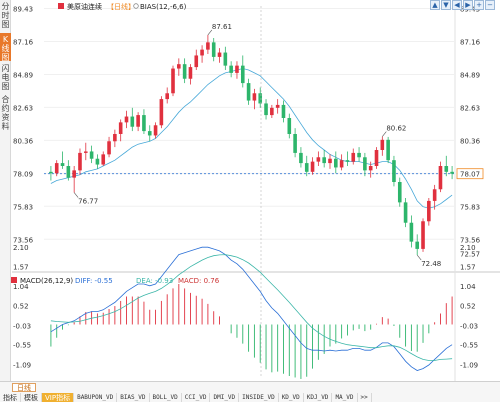 This screenshot has height=402, width=500. What do you see at coordinates (58, 397) in the screenshot?
I see `indicator-tab: VIP指标` at bounding box center [58, 397].